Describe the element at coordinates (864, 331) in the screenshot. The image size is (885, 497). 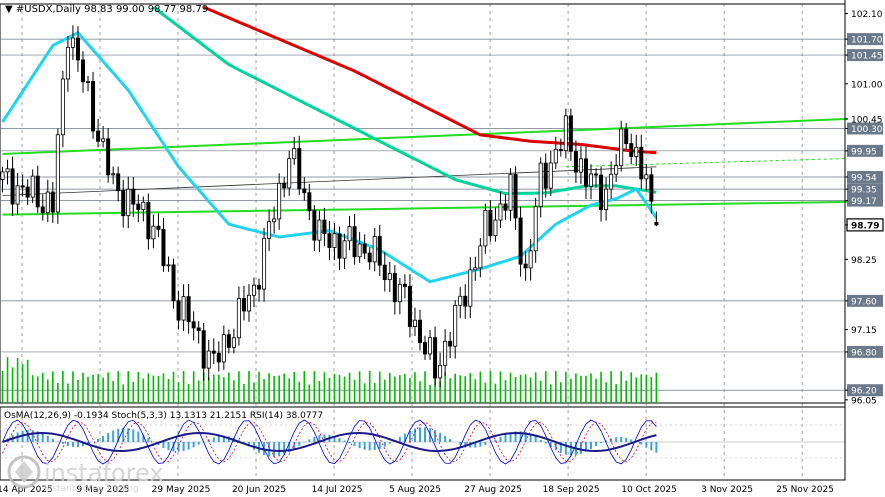
I see `price-tick-label: 97.15` at that location.